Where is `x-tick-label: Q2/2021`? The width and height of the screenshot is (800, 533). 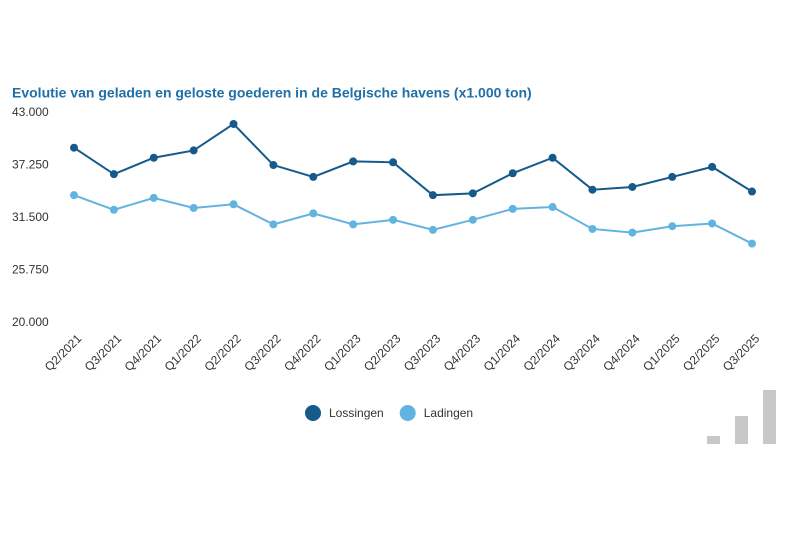 x-tick-label: Q2/2021 is located at coordinates (63, 352).